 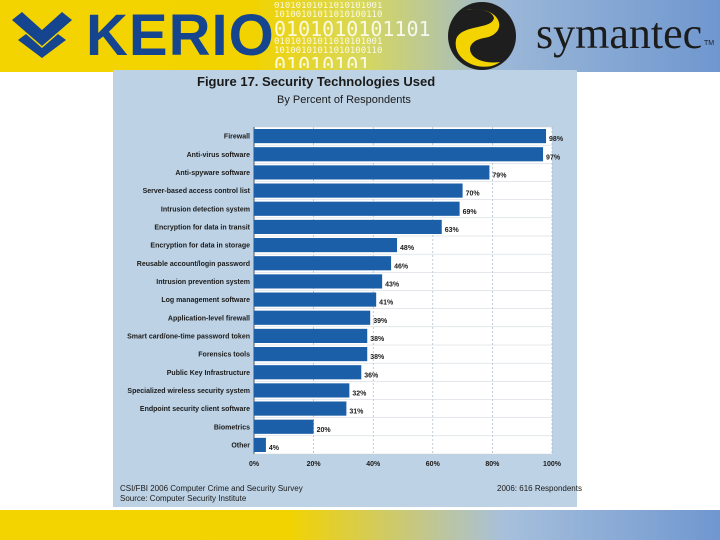 I want to click on value-label: 70%, so click(x=473, y=194).